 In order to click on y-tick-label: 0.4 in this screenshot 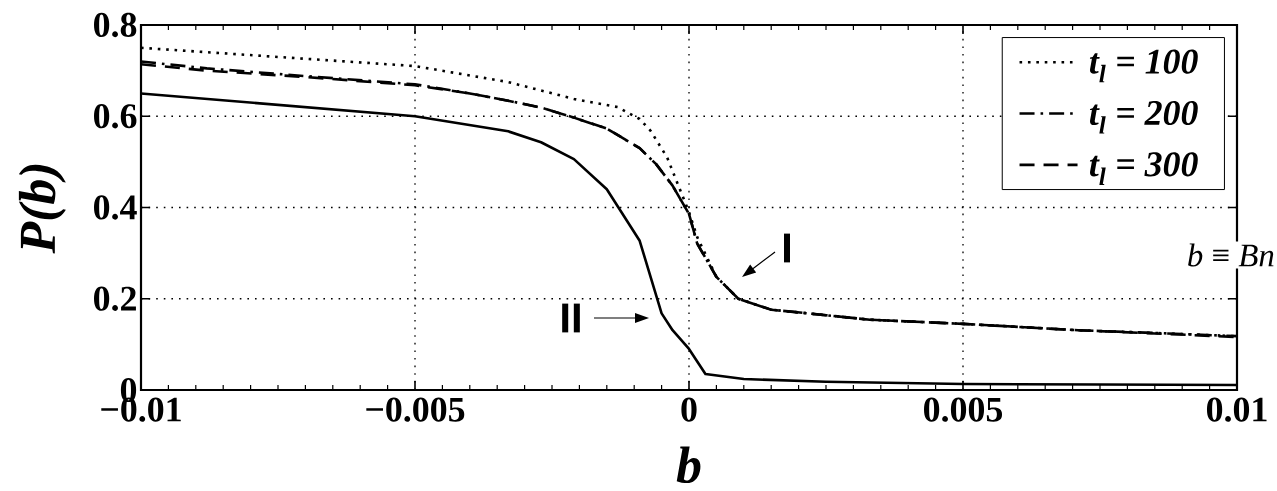, I will do `click(115, 207)`.